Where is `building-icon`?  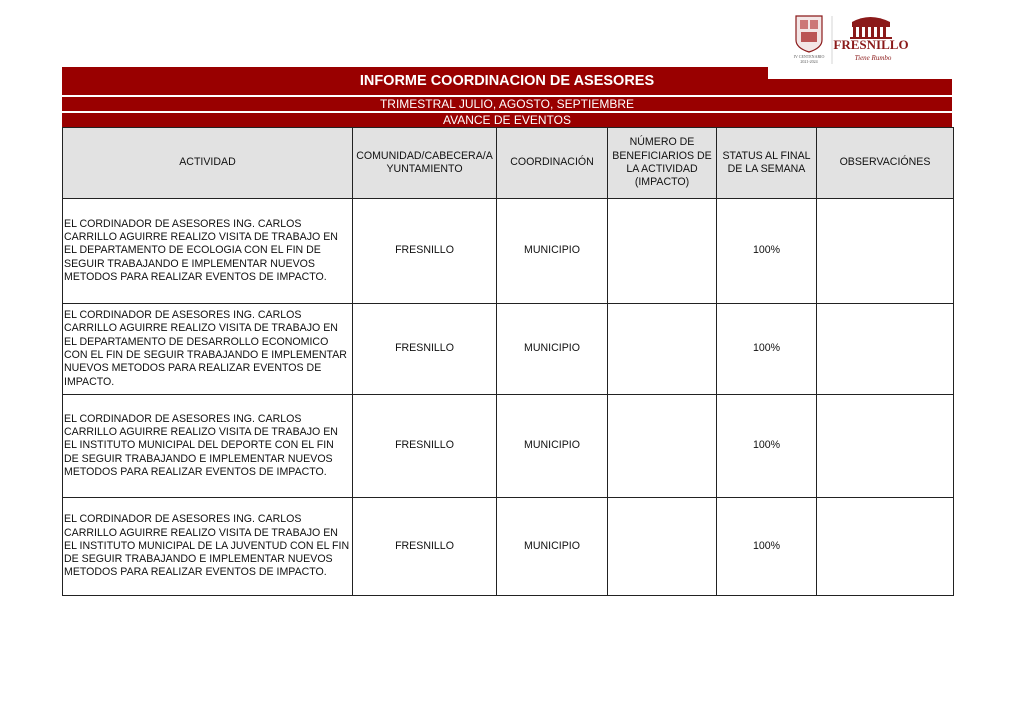
building-icon is located at coordinates (871, 28).